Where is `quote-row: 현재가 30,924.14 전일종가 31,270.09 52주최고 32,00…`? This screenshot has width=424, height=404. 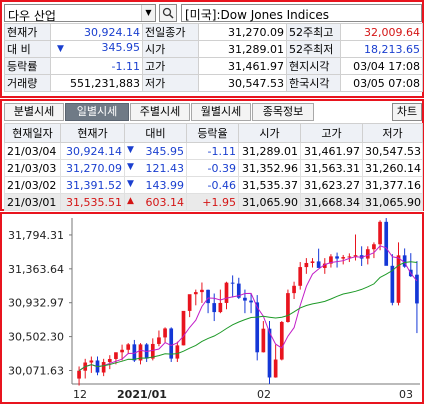 quote-row: 현재가 30,924.14 전일종가 31,270.09 52주최고 32,00… is located at coordinates (213, 32).